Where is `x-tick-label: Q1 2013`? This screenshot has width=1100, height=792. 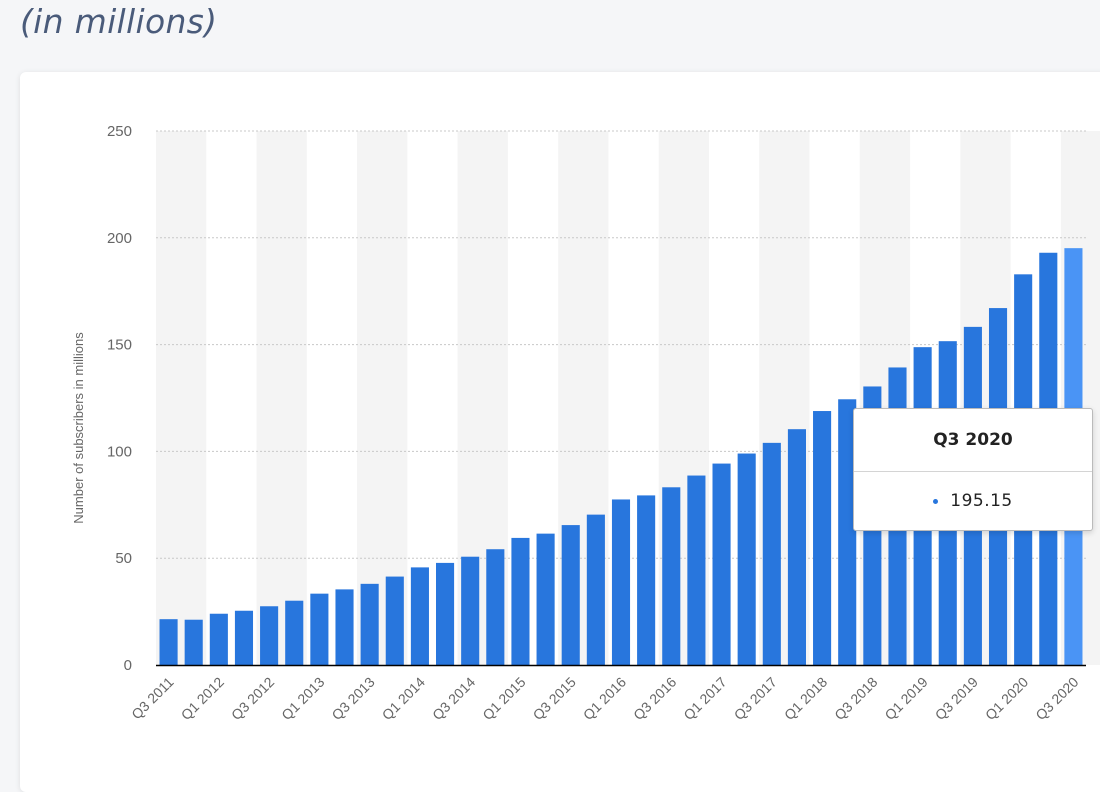 x-tick-label: Q1 2013 is located at coordinates (302, 698).